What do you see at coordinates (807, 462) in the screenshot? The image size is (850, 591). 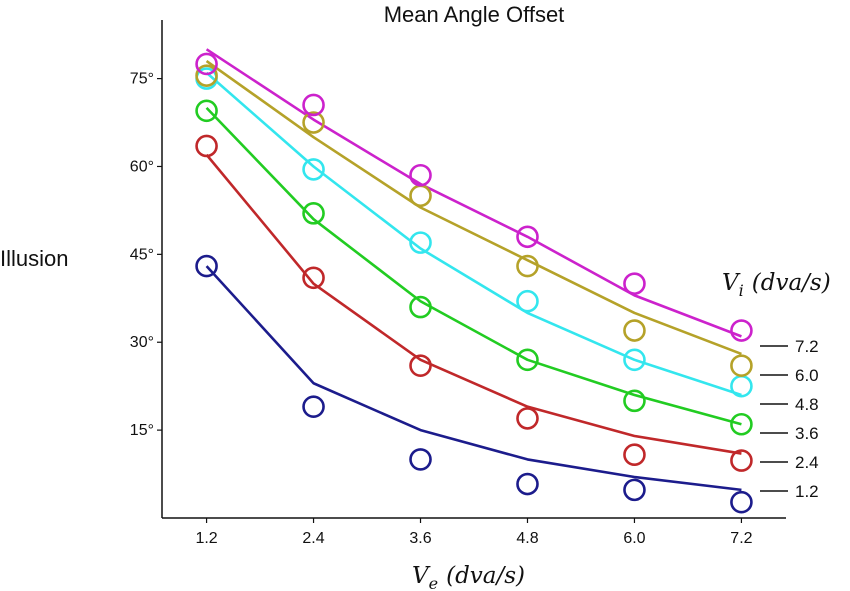 I see `legend-label: 2.4` at bounding box center [807, 462].